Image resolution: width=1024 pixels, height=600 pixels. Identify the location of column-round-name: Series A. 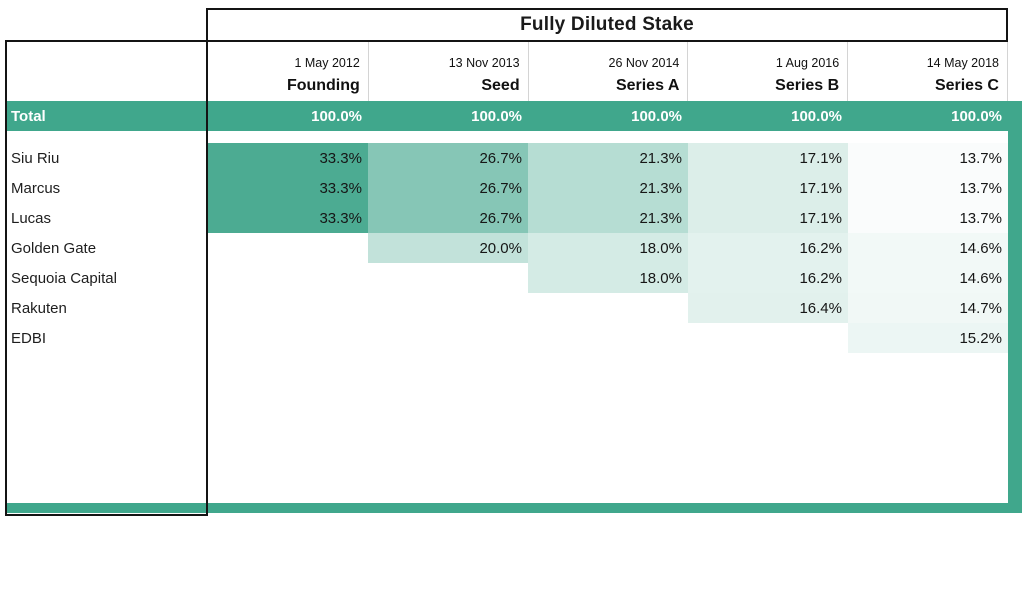
(647, 85).